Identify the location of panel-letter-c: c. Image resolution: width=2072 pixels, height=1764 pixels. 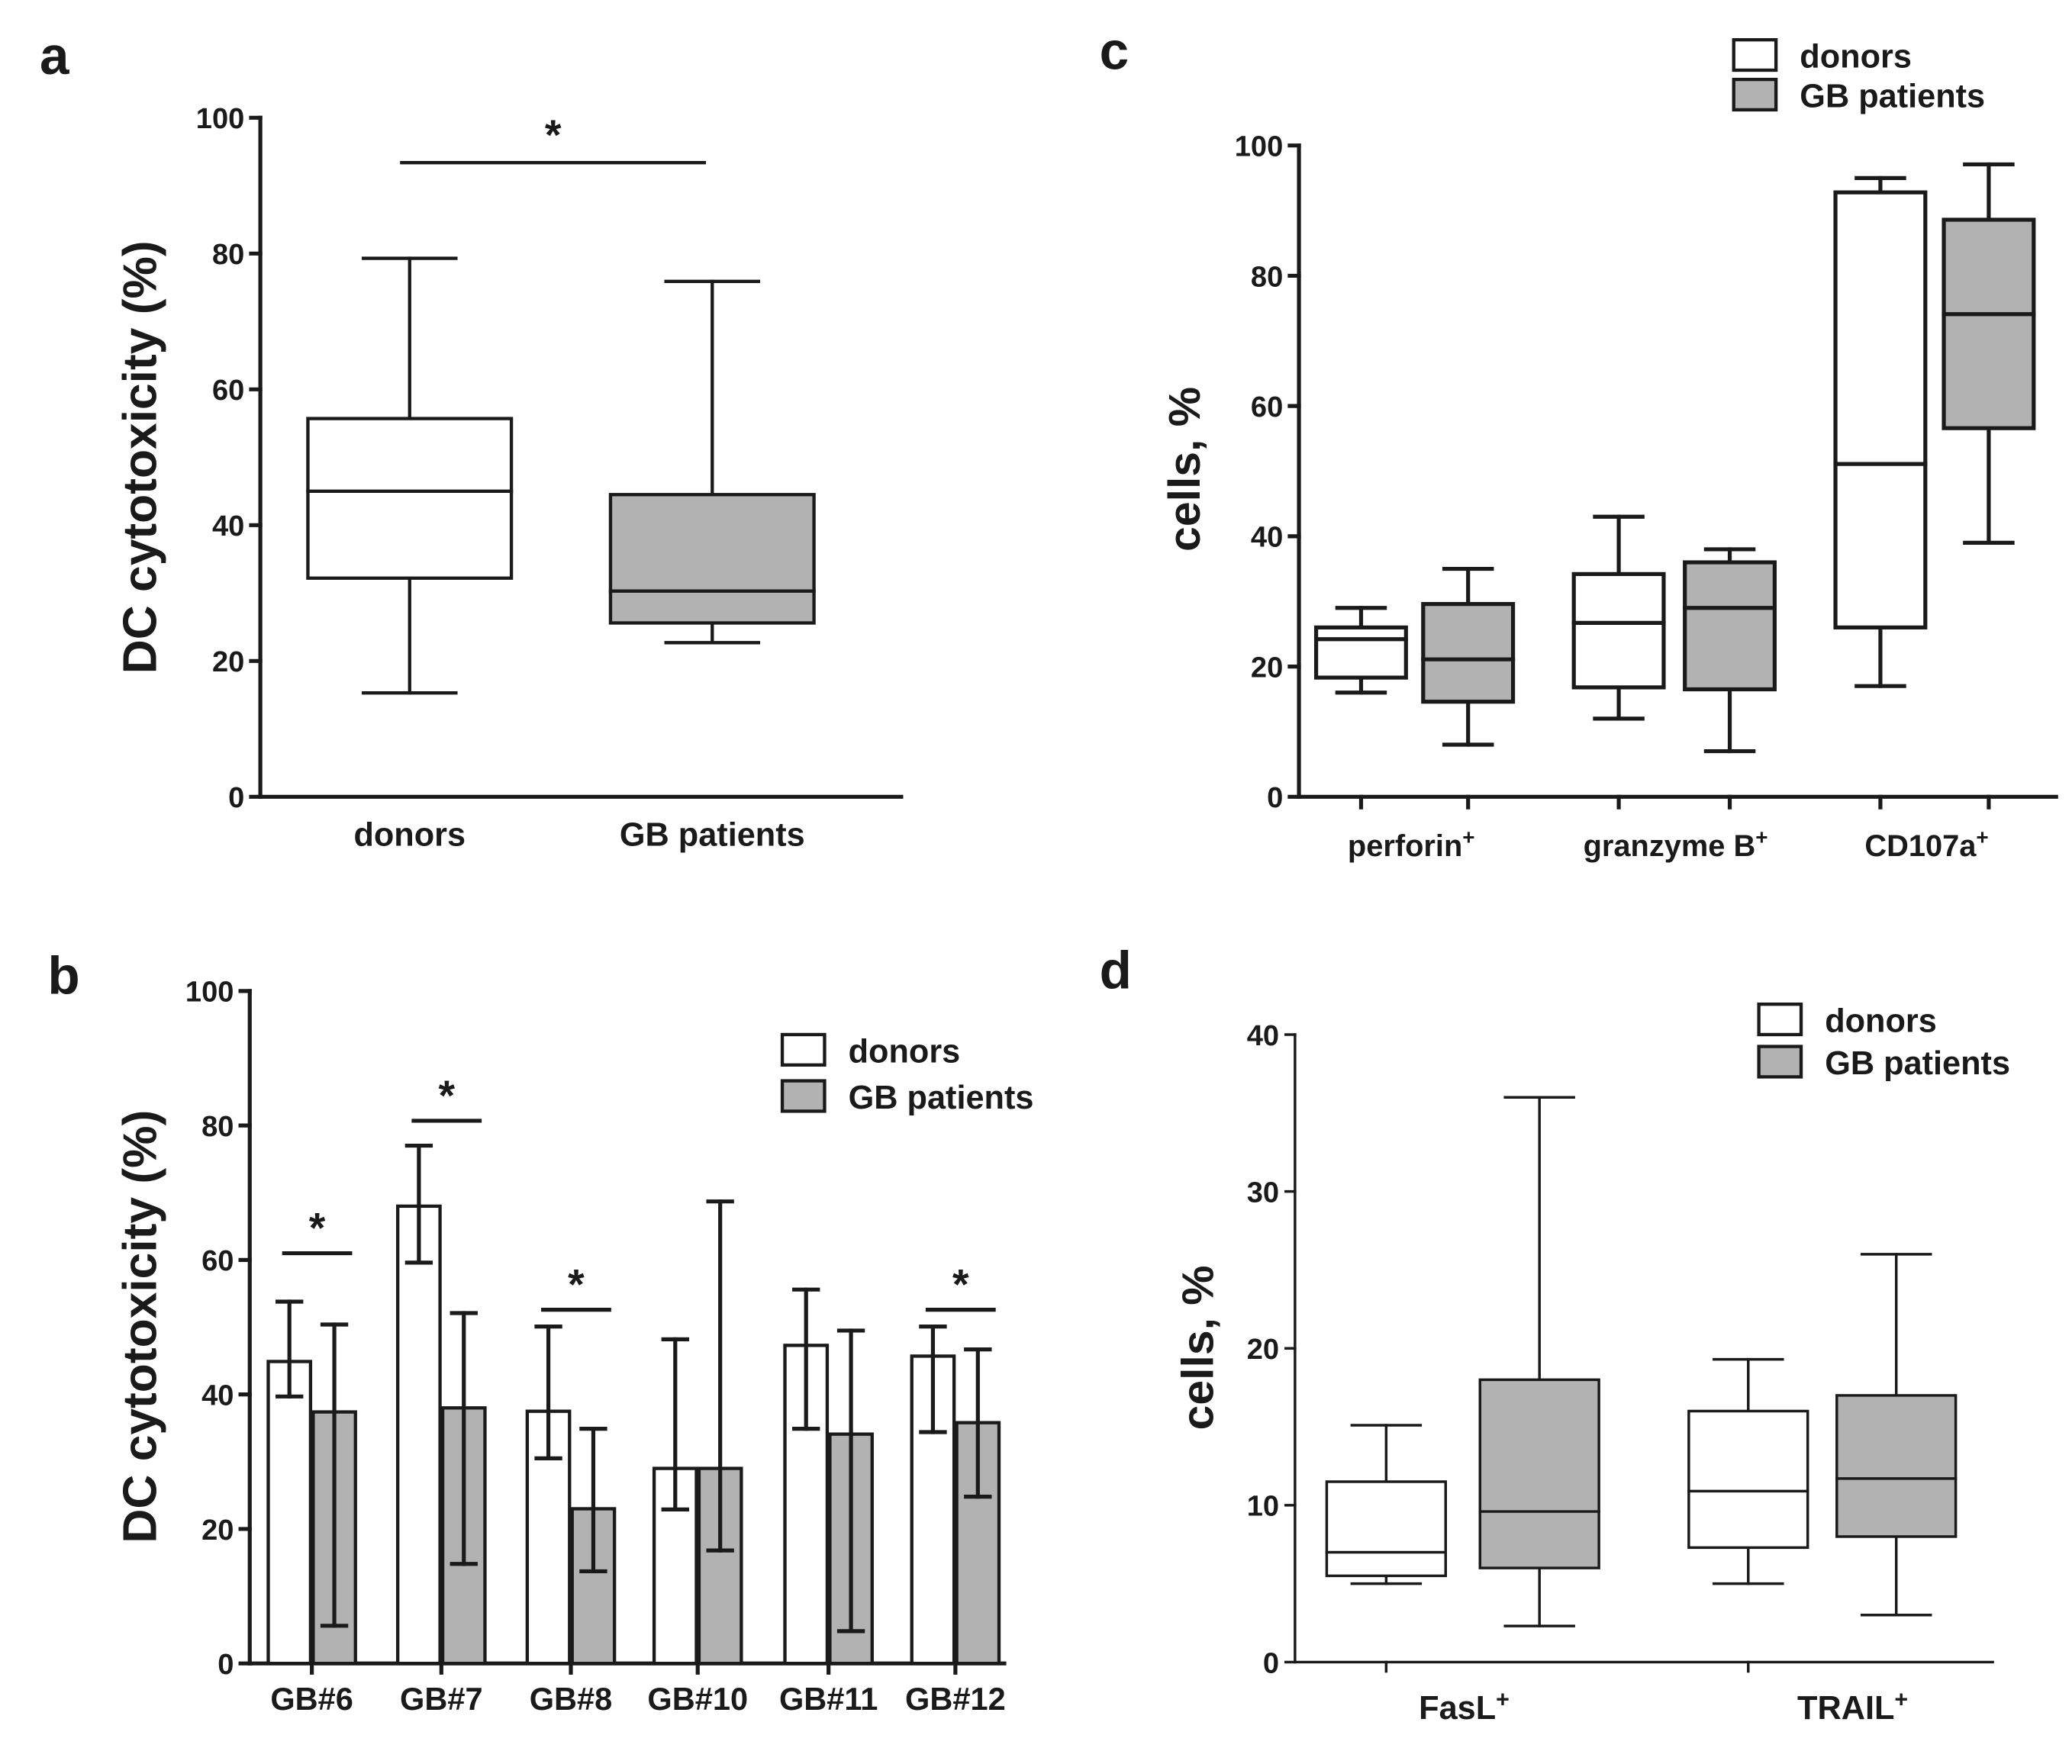
(1114, 50).